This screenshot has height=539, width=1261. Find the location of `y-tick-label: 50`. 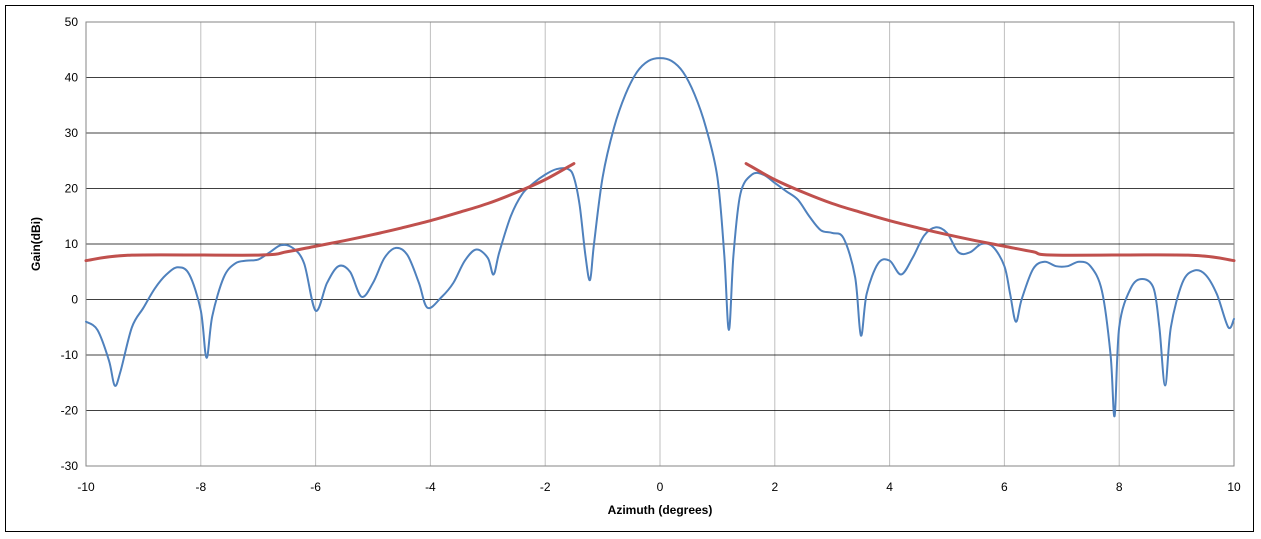

y-tick-label: 50 is located at coordinates (72, 22).